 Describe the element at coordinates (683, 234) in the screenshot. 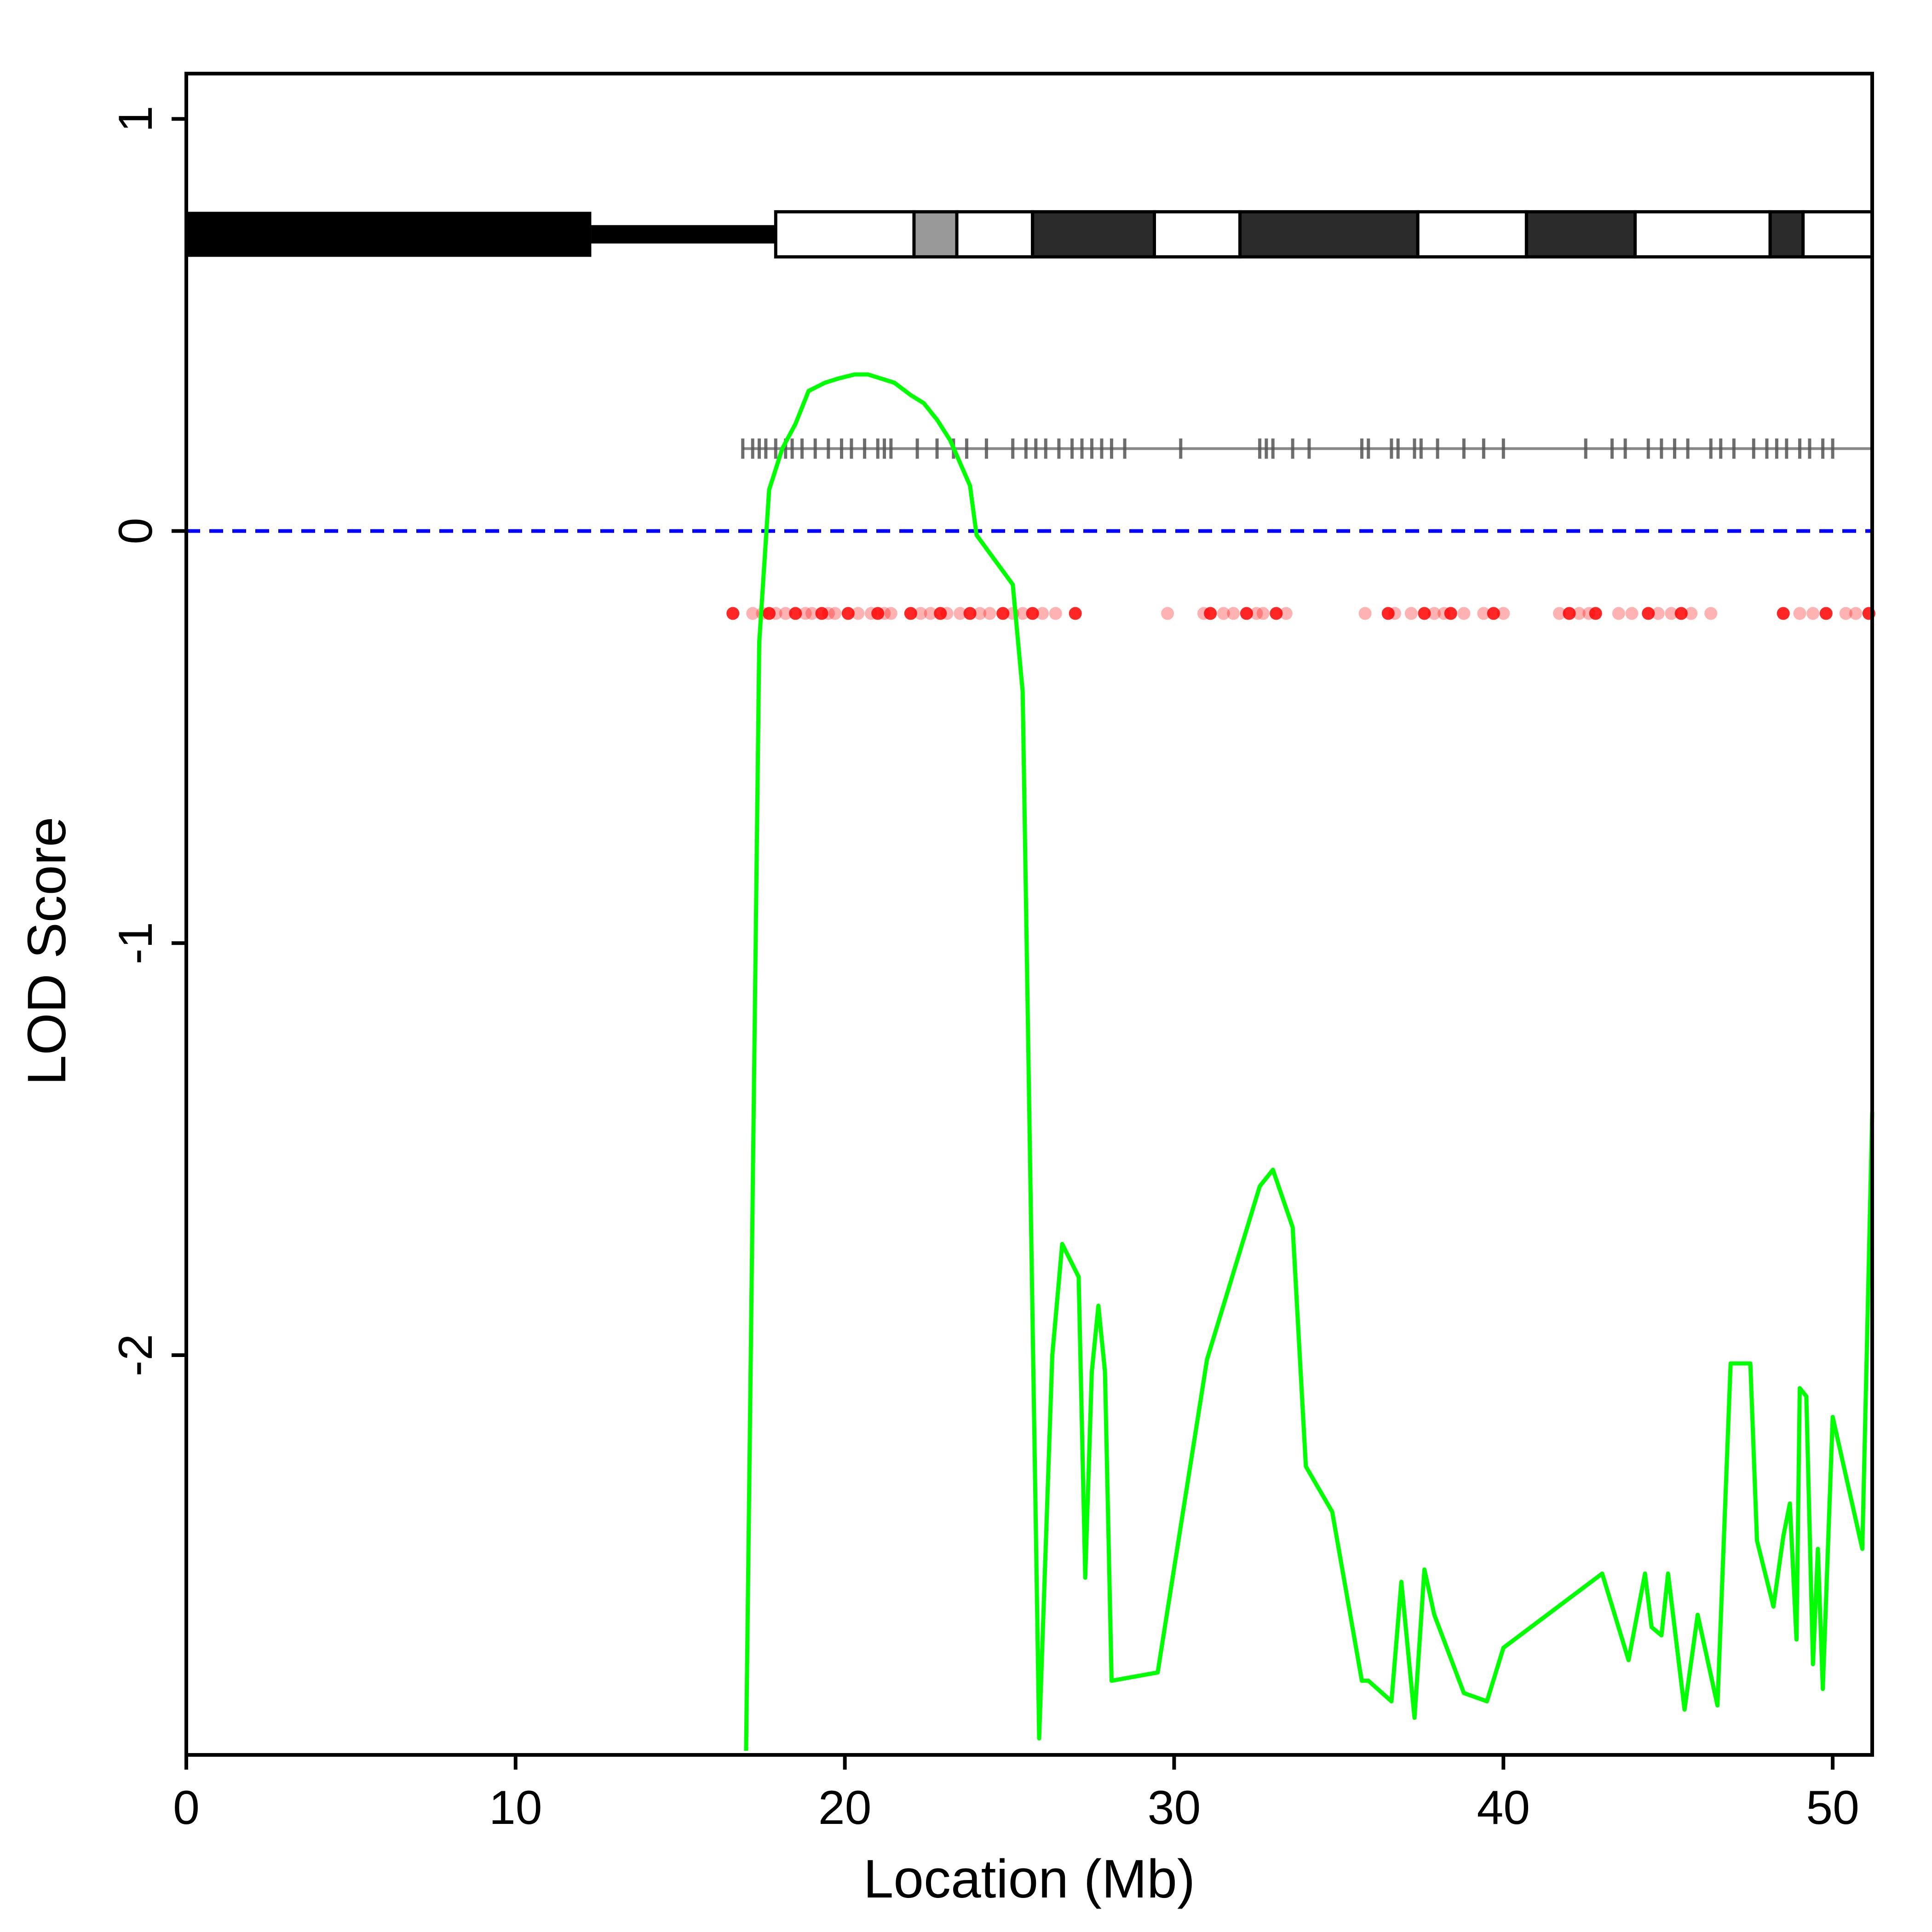

I see `cytoband-stalk` at that location.